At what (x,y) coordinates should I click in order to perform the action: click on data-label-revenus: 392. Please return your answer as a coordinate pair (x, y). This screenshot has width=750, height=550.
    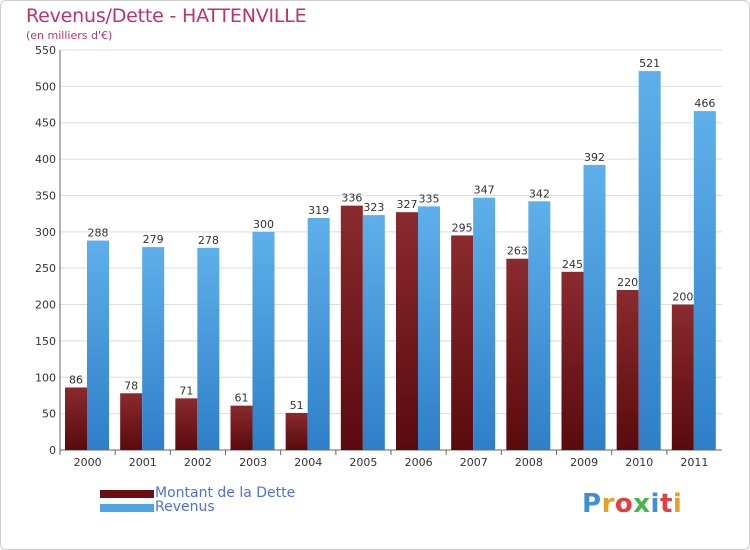
    Looking at the image, I should click on (594, 157).